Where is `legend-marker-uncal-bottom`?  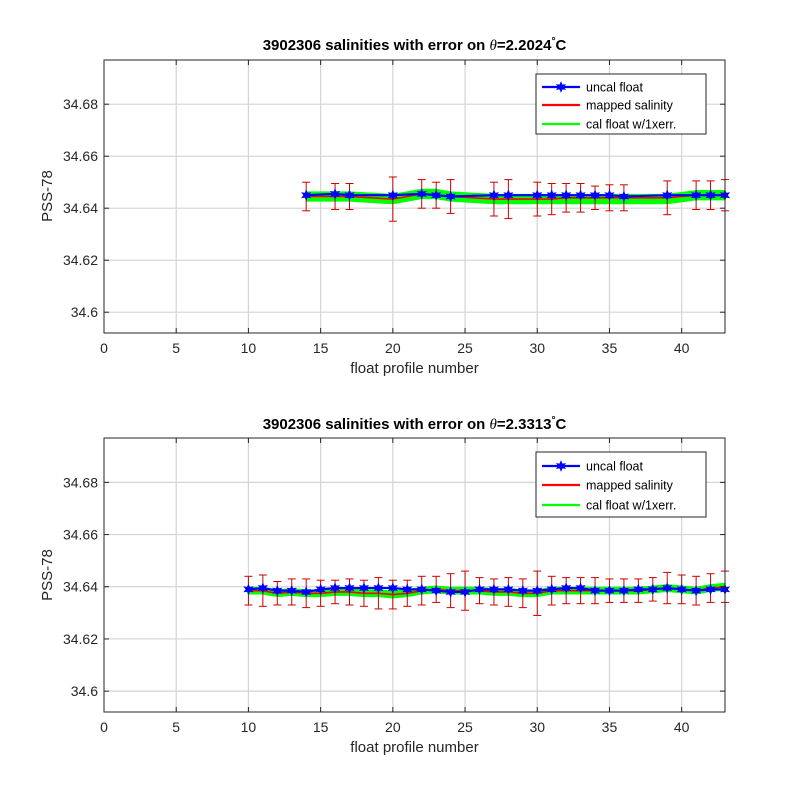 legend-marker-uncal-bottom is located at coordinates (561, 466).